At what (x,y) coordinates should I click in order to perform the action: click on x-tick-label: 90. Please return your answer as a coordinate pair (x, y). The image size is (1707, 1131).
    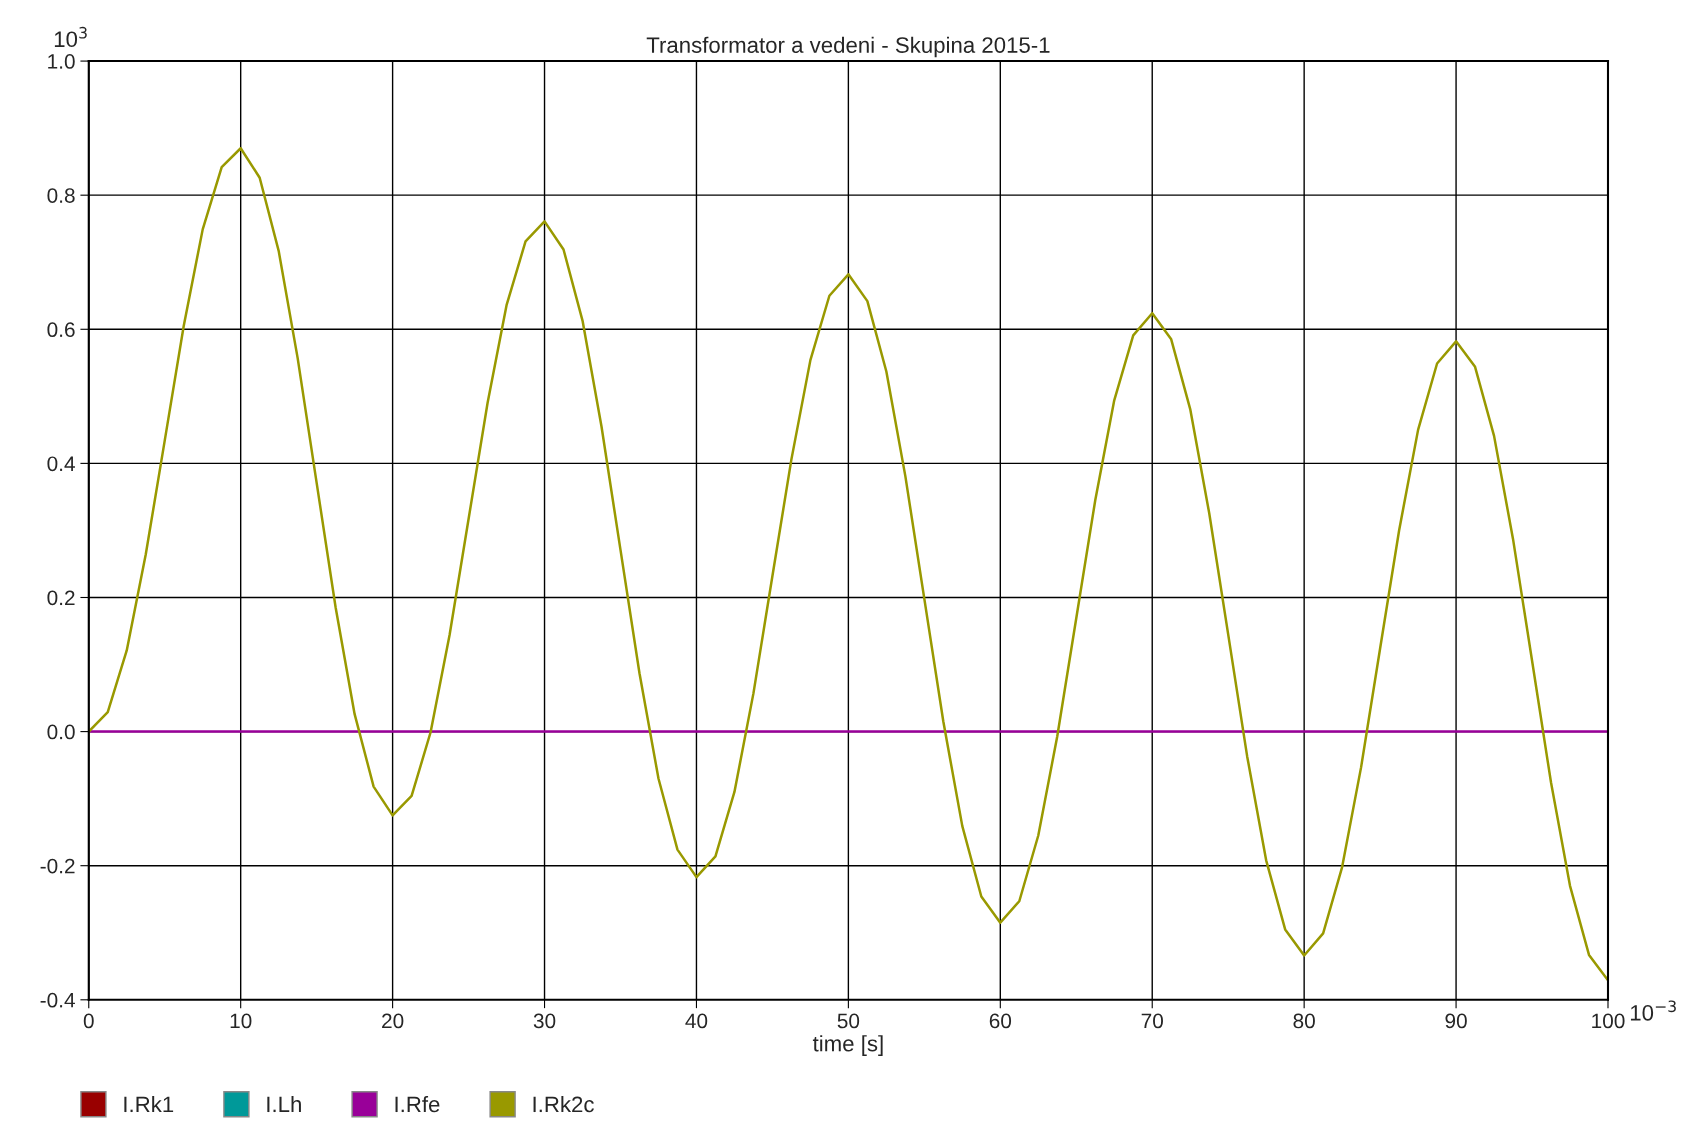
    Looking at the image, I should click on (1456, 1021).